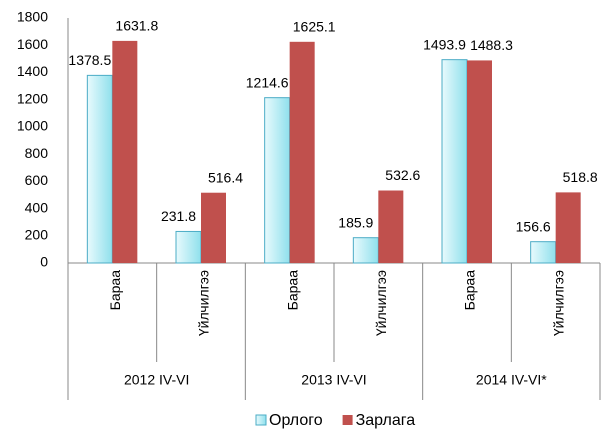 The height and width of the screenshot is (432, 606). What do you see at coordinates (44, 262) in the screenshot?
I see `y-tick-label: 0` at bounding box center [44, 262].